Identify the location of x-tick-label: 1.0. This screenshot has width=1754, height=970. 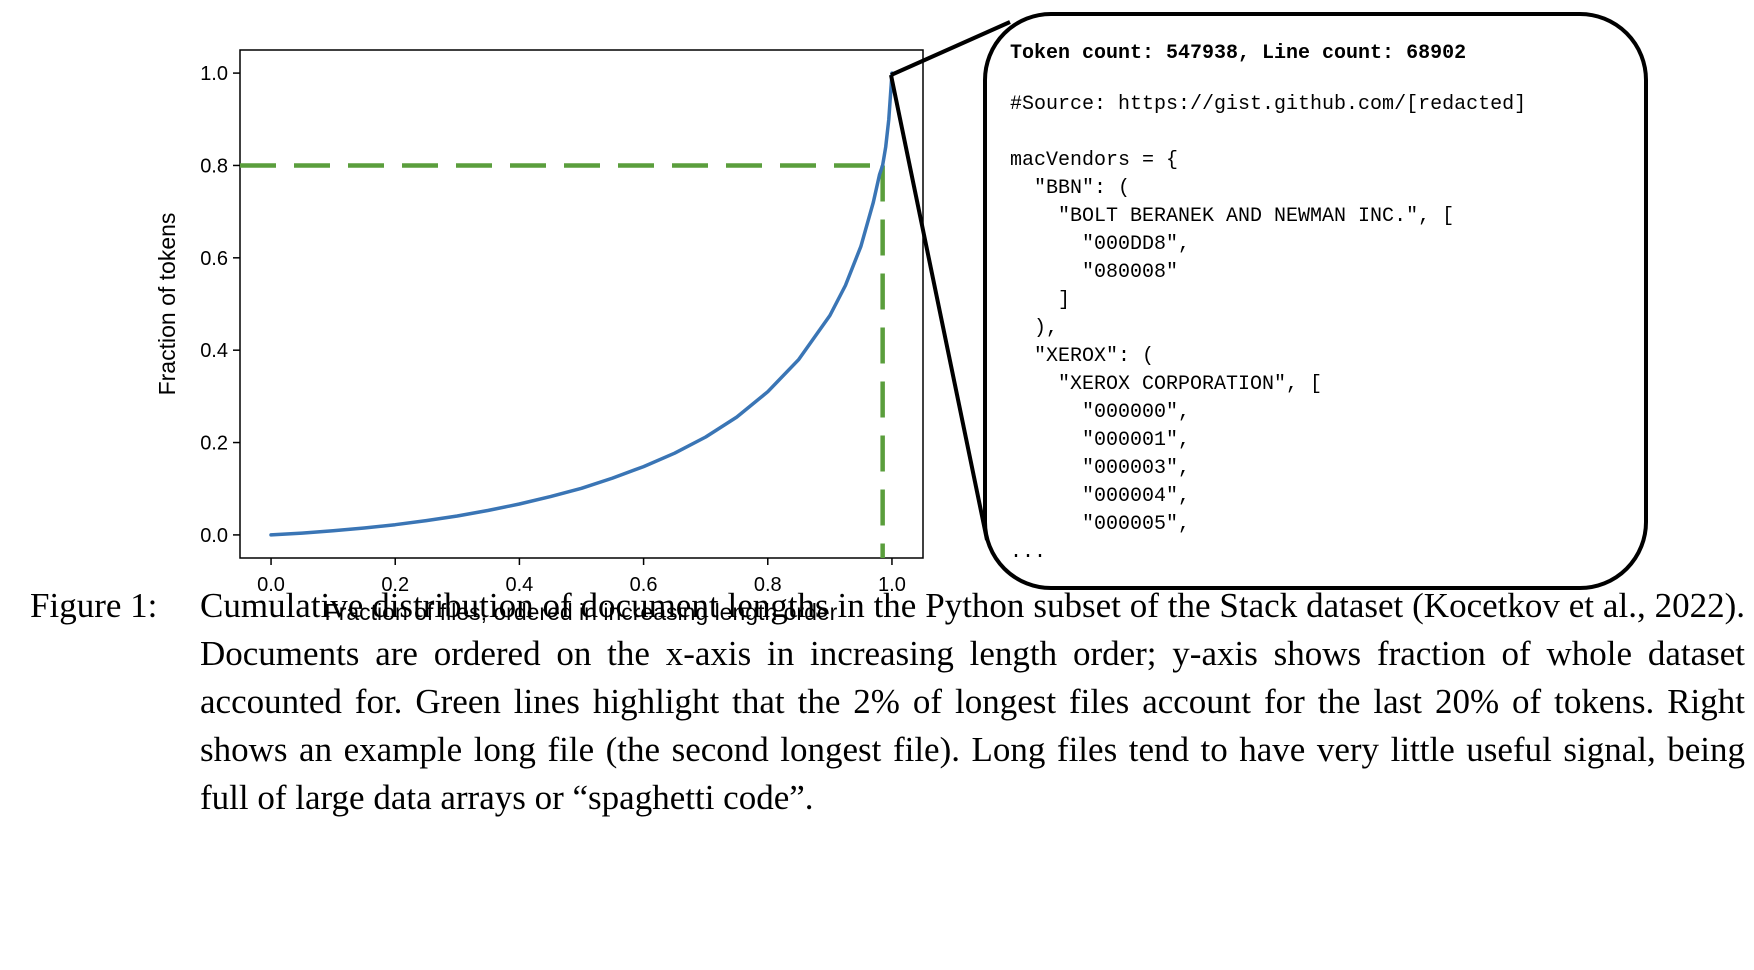
(892, 585).